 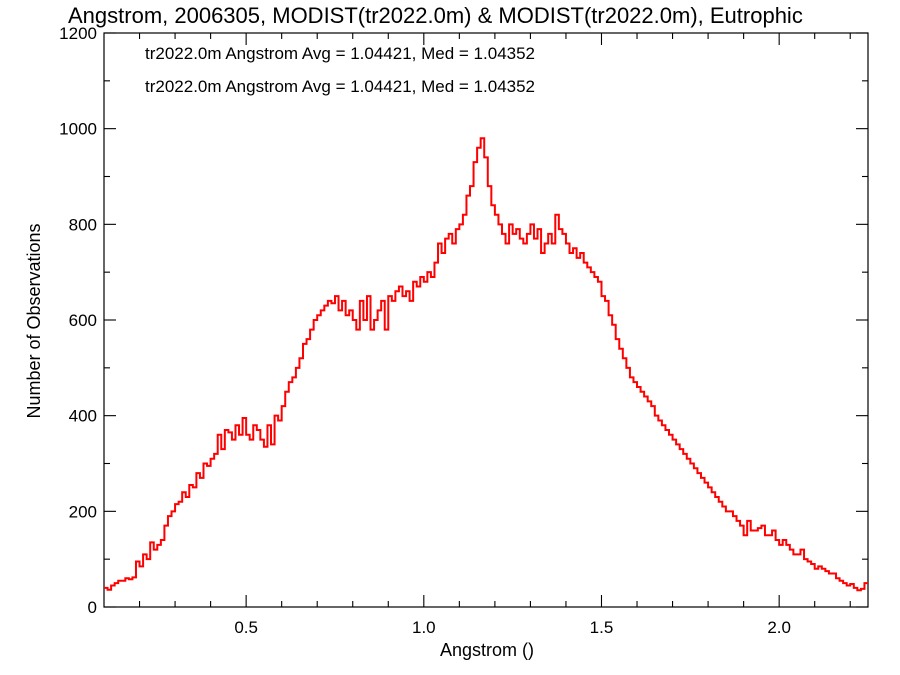 What do you see at coordinates (779, 627) in the screenshot?
I see `x-tick-label: 2.0` at bounding box center [779, 627].